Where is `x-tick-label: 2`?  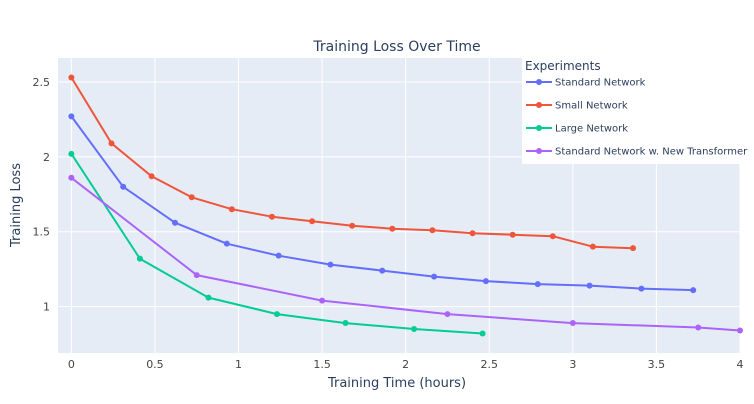 x-tick-label: 2 is located at coordinates (405, 364).